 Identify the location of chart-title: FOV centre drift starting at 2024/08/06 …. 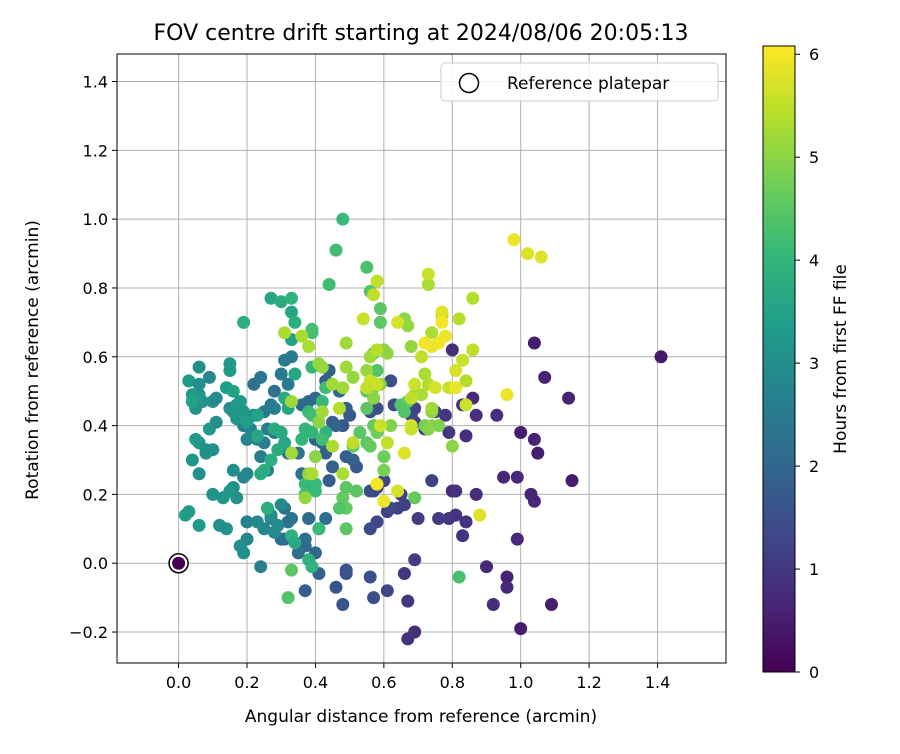
(421, 33).